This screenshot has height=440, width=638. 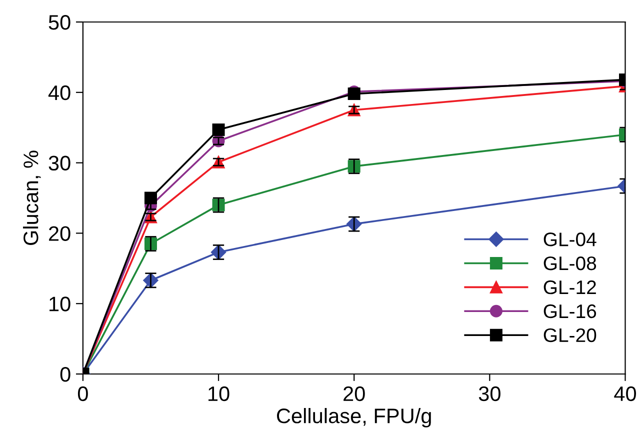 I want to click on x-tick-label: 40, so click(x=625, y=394).